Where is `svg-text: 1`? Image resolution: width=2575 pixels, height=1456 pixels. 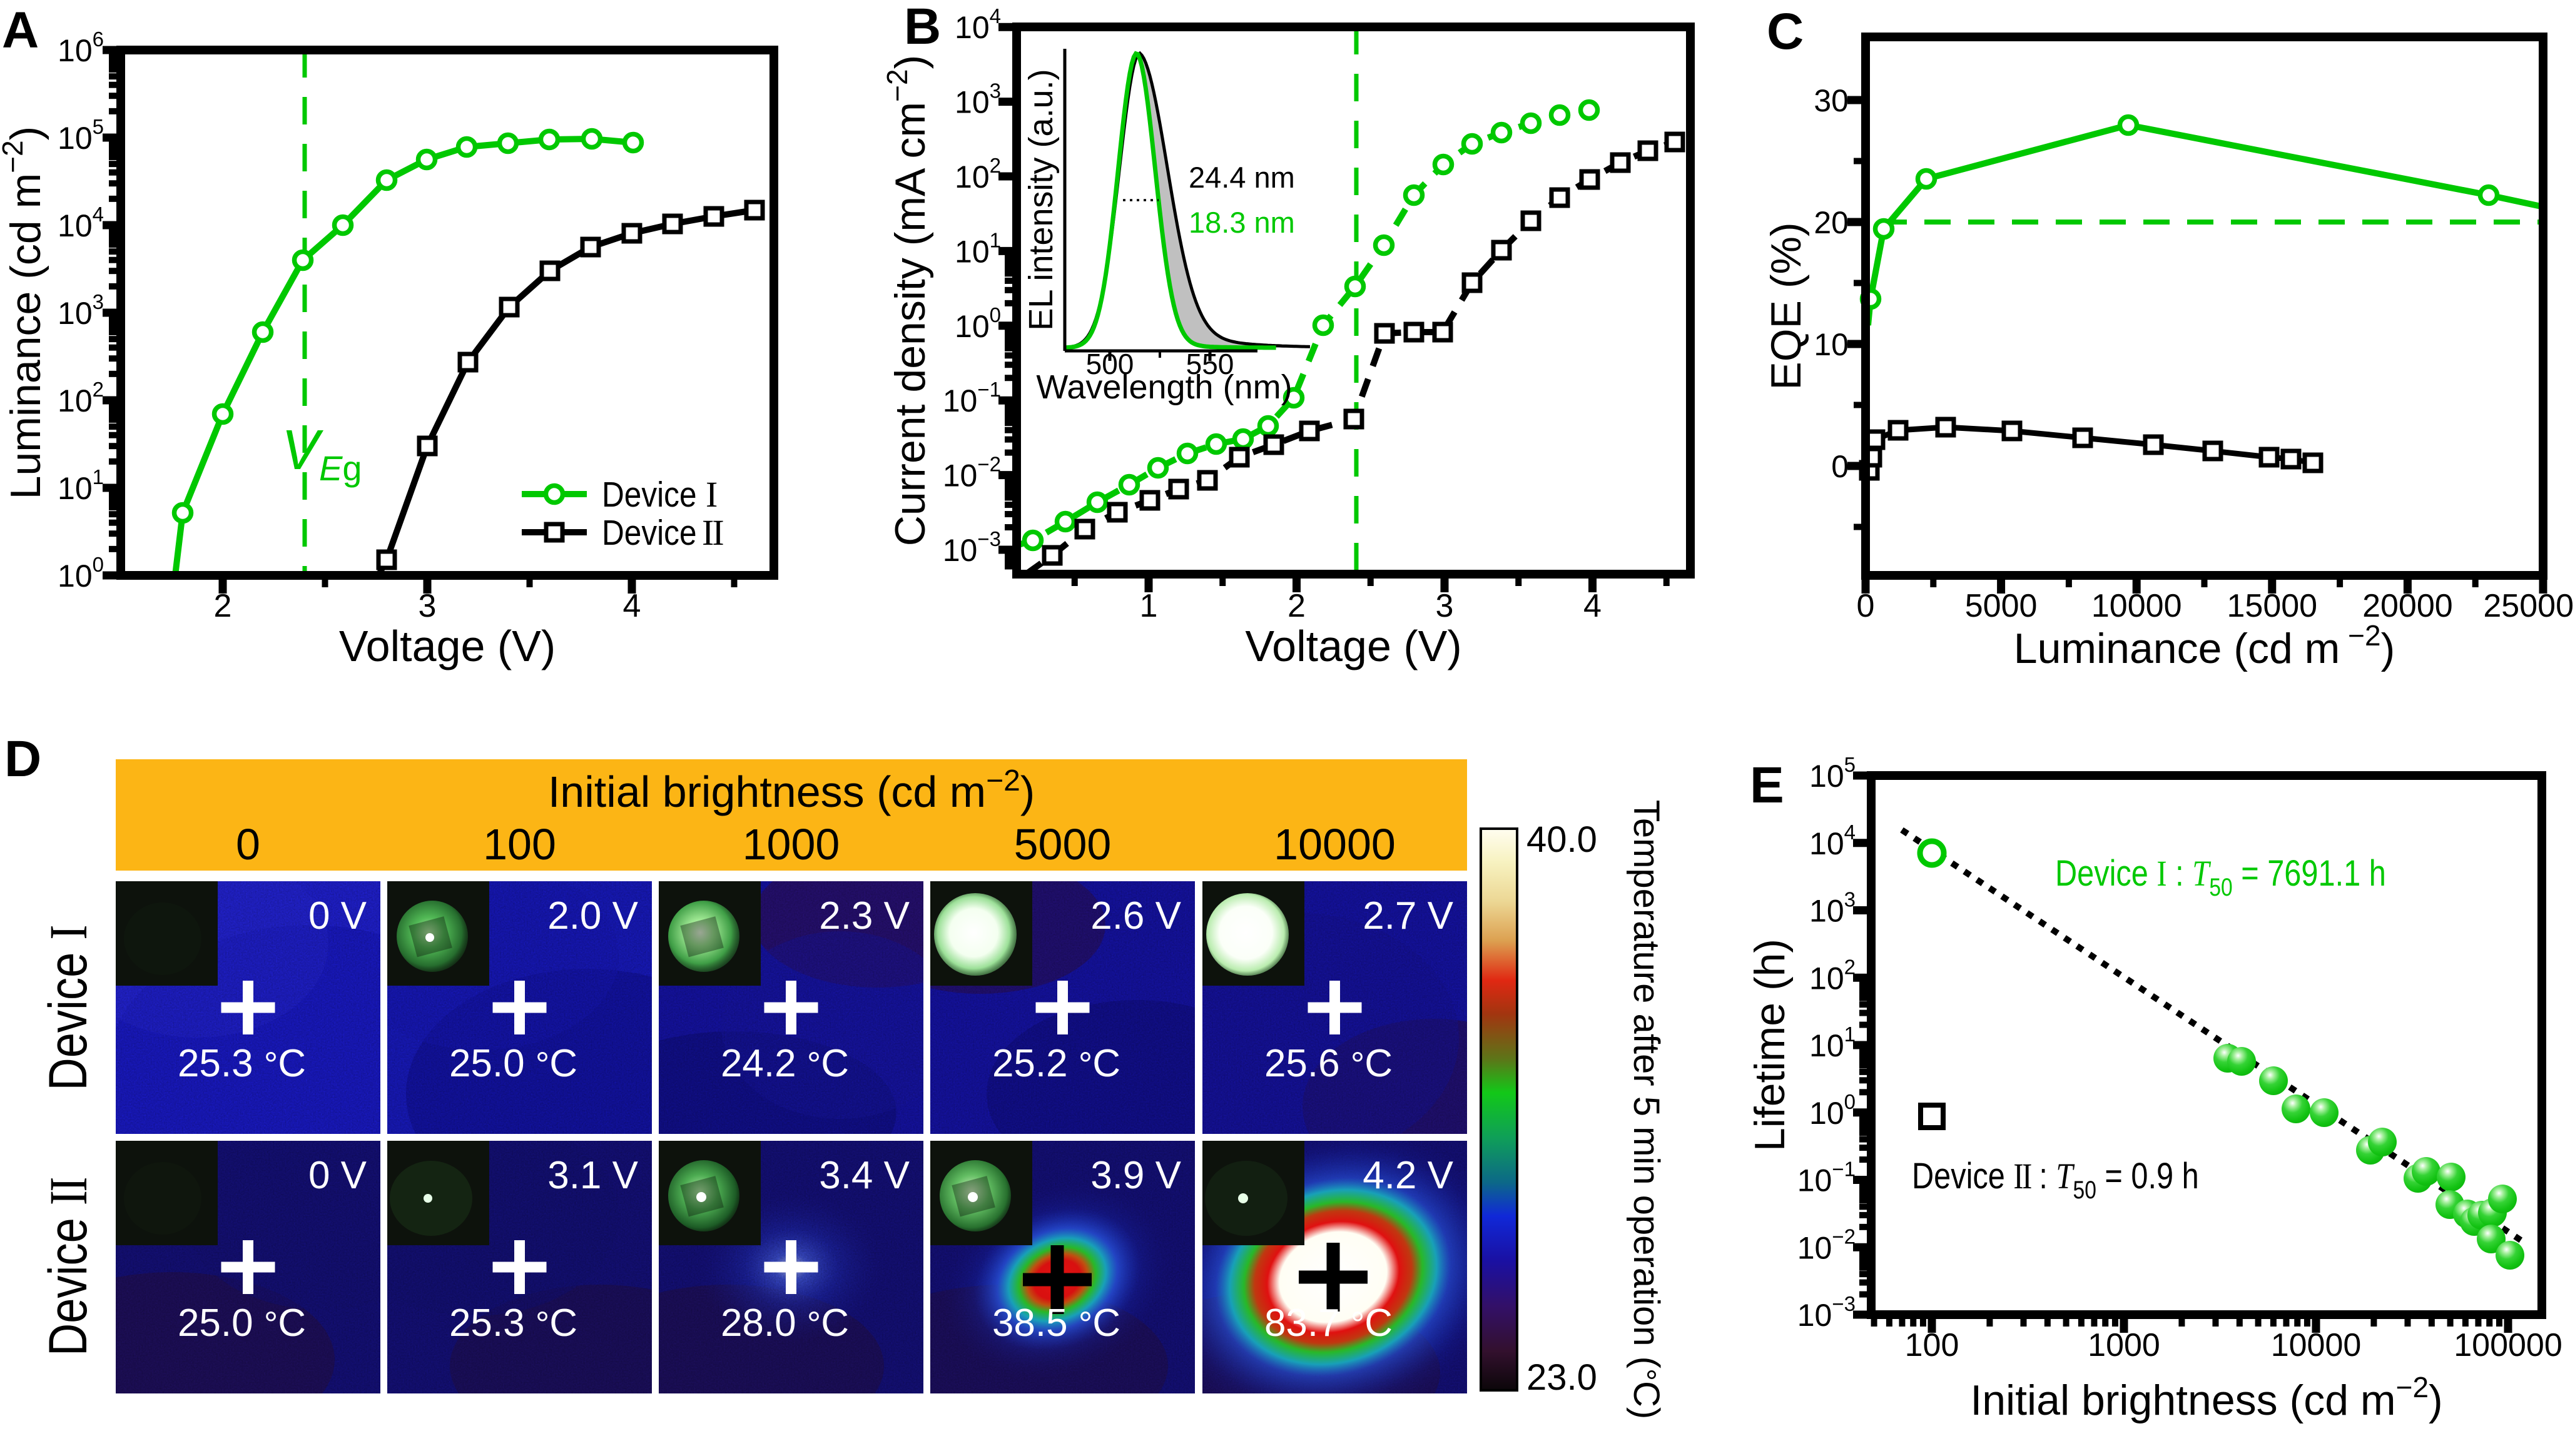 svg-text: 1 is located at coordinates (1149, 606).